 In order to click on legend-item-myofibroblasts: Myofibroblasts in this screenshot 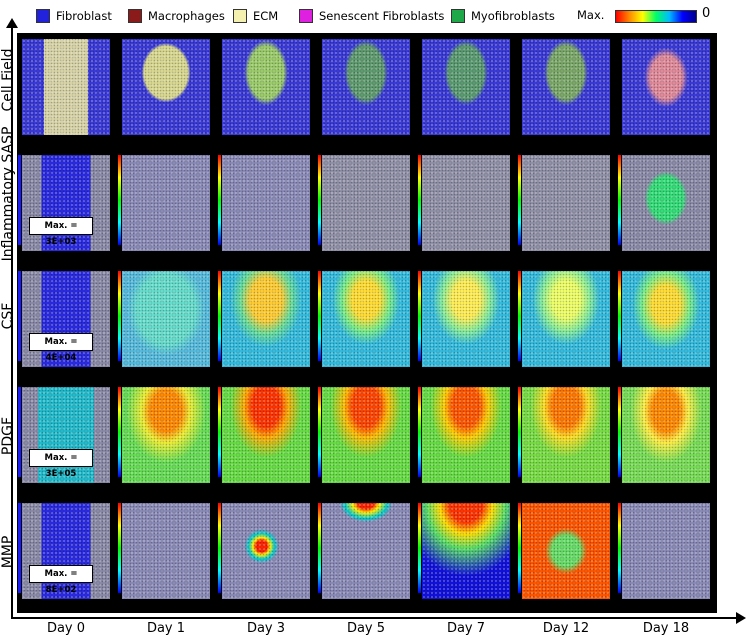, I will do `click(503, 16)`.